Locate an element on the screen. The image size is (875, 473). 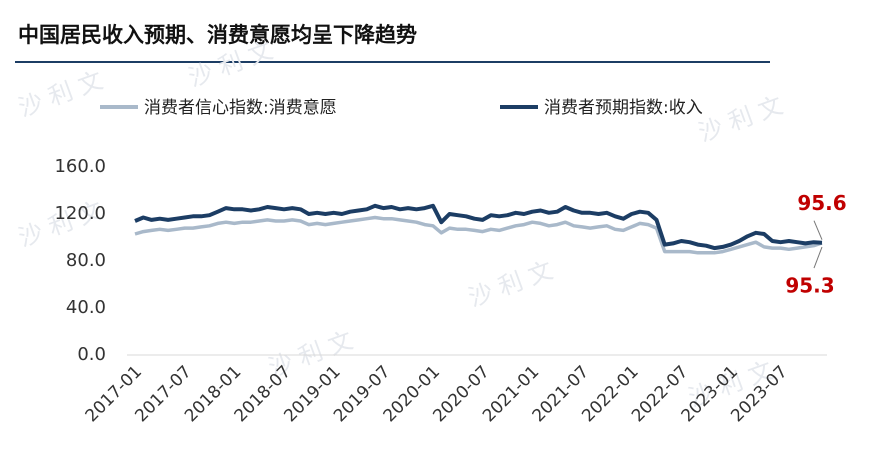
y-tick-label: 40.0 is located at coordinates (86, 307).